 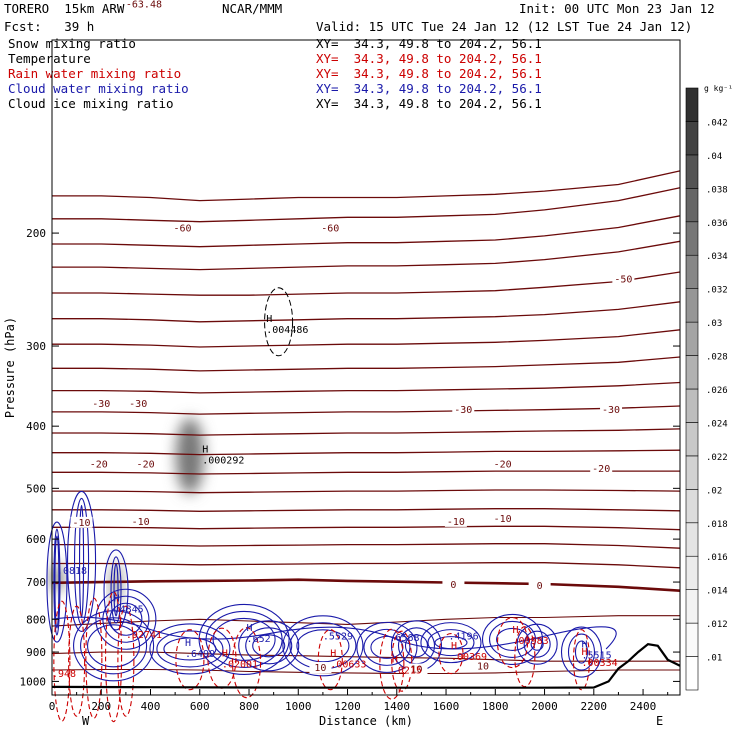 What do you see at coordinates (366, 585) in the screenshot?
I see `isotherm-zero-line` at bounding box center [366, 585].